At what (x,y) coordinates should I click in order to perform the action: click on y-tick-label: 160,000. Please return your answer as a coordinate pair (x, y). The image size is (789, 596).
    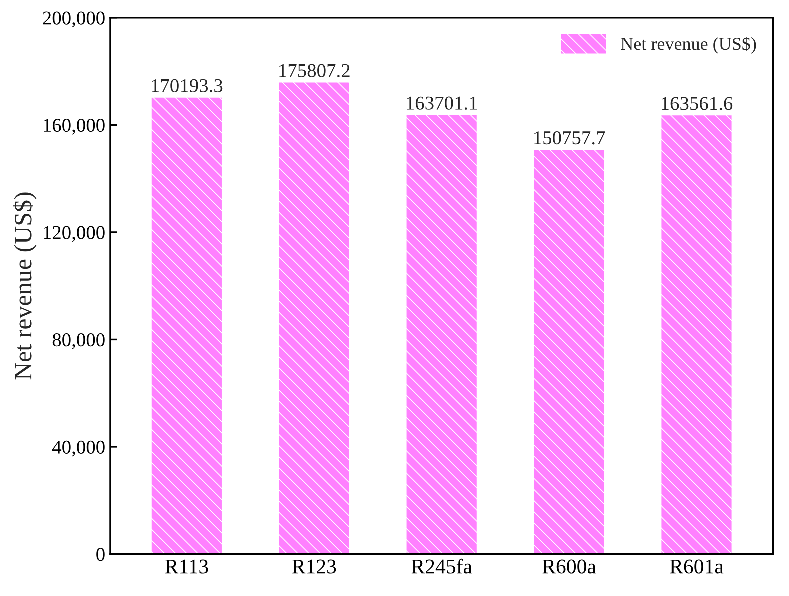
    Looking at the image, I should click on (74, 126).